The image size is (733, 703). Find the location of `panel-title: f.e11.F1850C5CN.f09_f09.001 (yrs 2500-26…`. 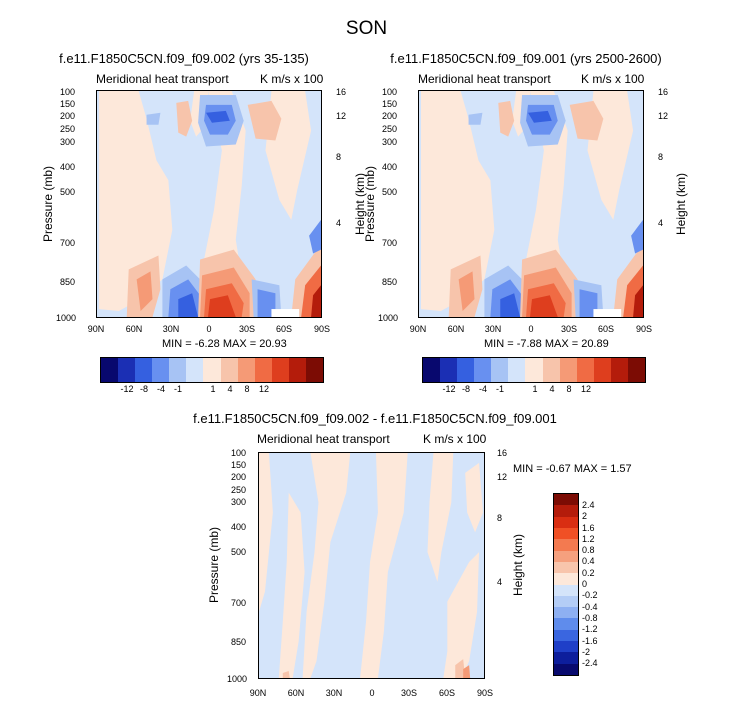

panel-title: f.e11.F1850C5CN.f09_f09.001 (yrs 2500-26… is located at coordinates (526, 58).